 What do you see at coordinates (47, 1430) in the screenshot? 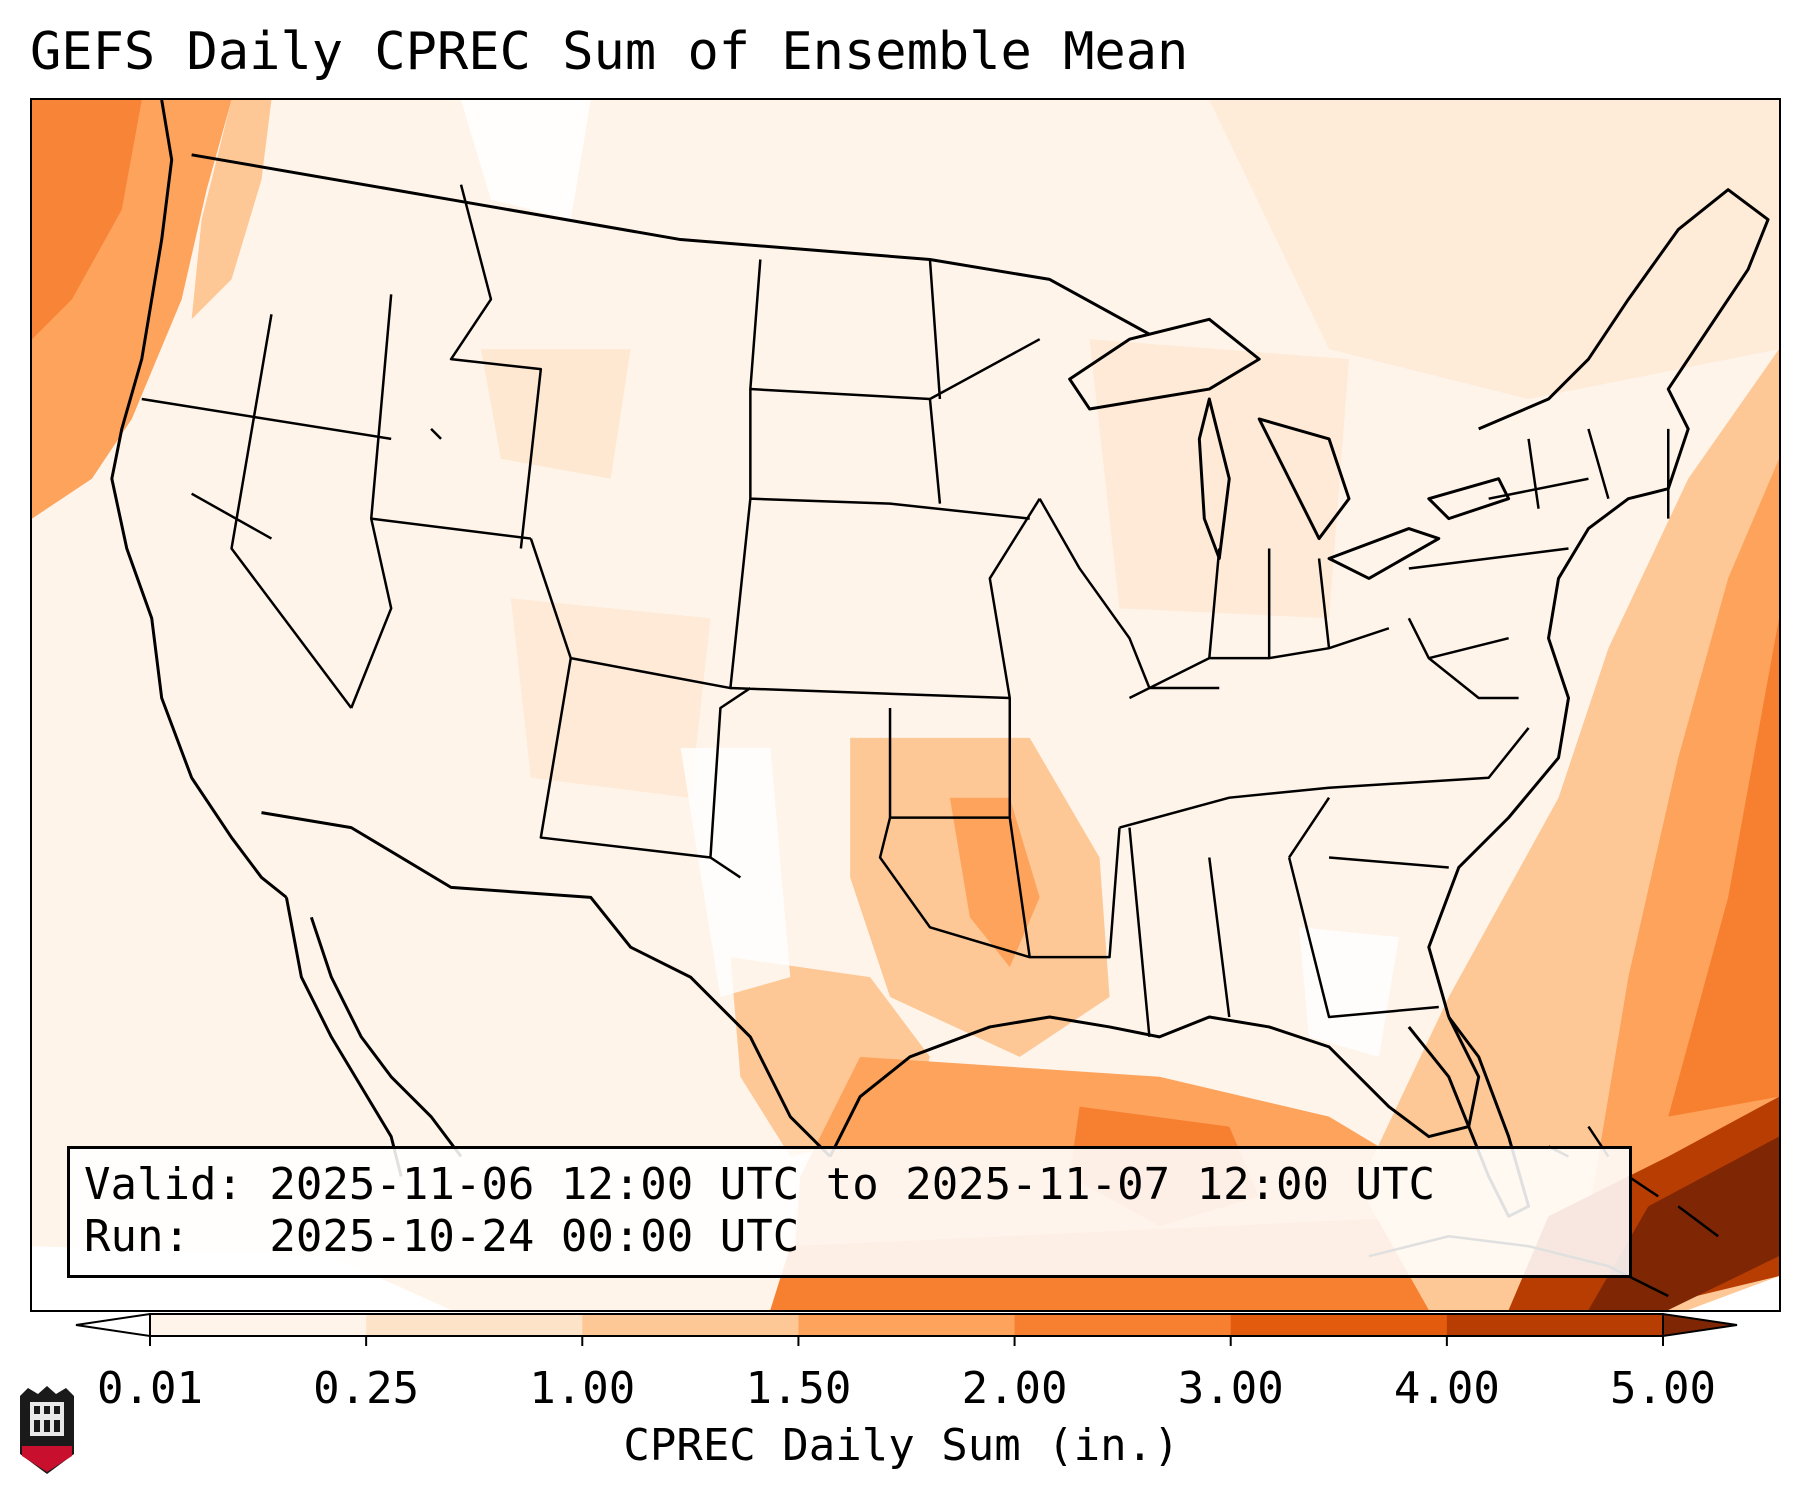
I see `niu-logo` at bounding box center [47, 1430].